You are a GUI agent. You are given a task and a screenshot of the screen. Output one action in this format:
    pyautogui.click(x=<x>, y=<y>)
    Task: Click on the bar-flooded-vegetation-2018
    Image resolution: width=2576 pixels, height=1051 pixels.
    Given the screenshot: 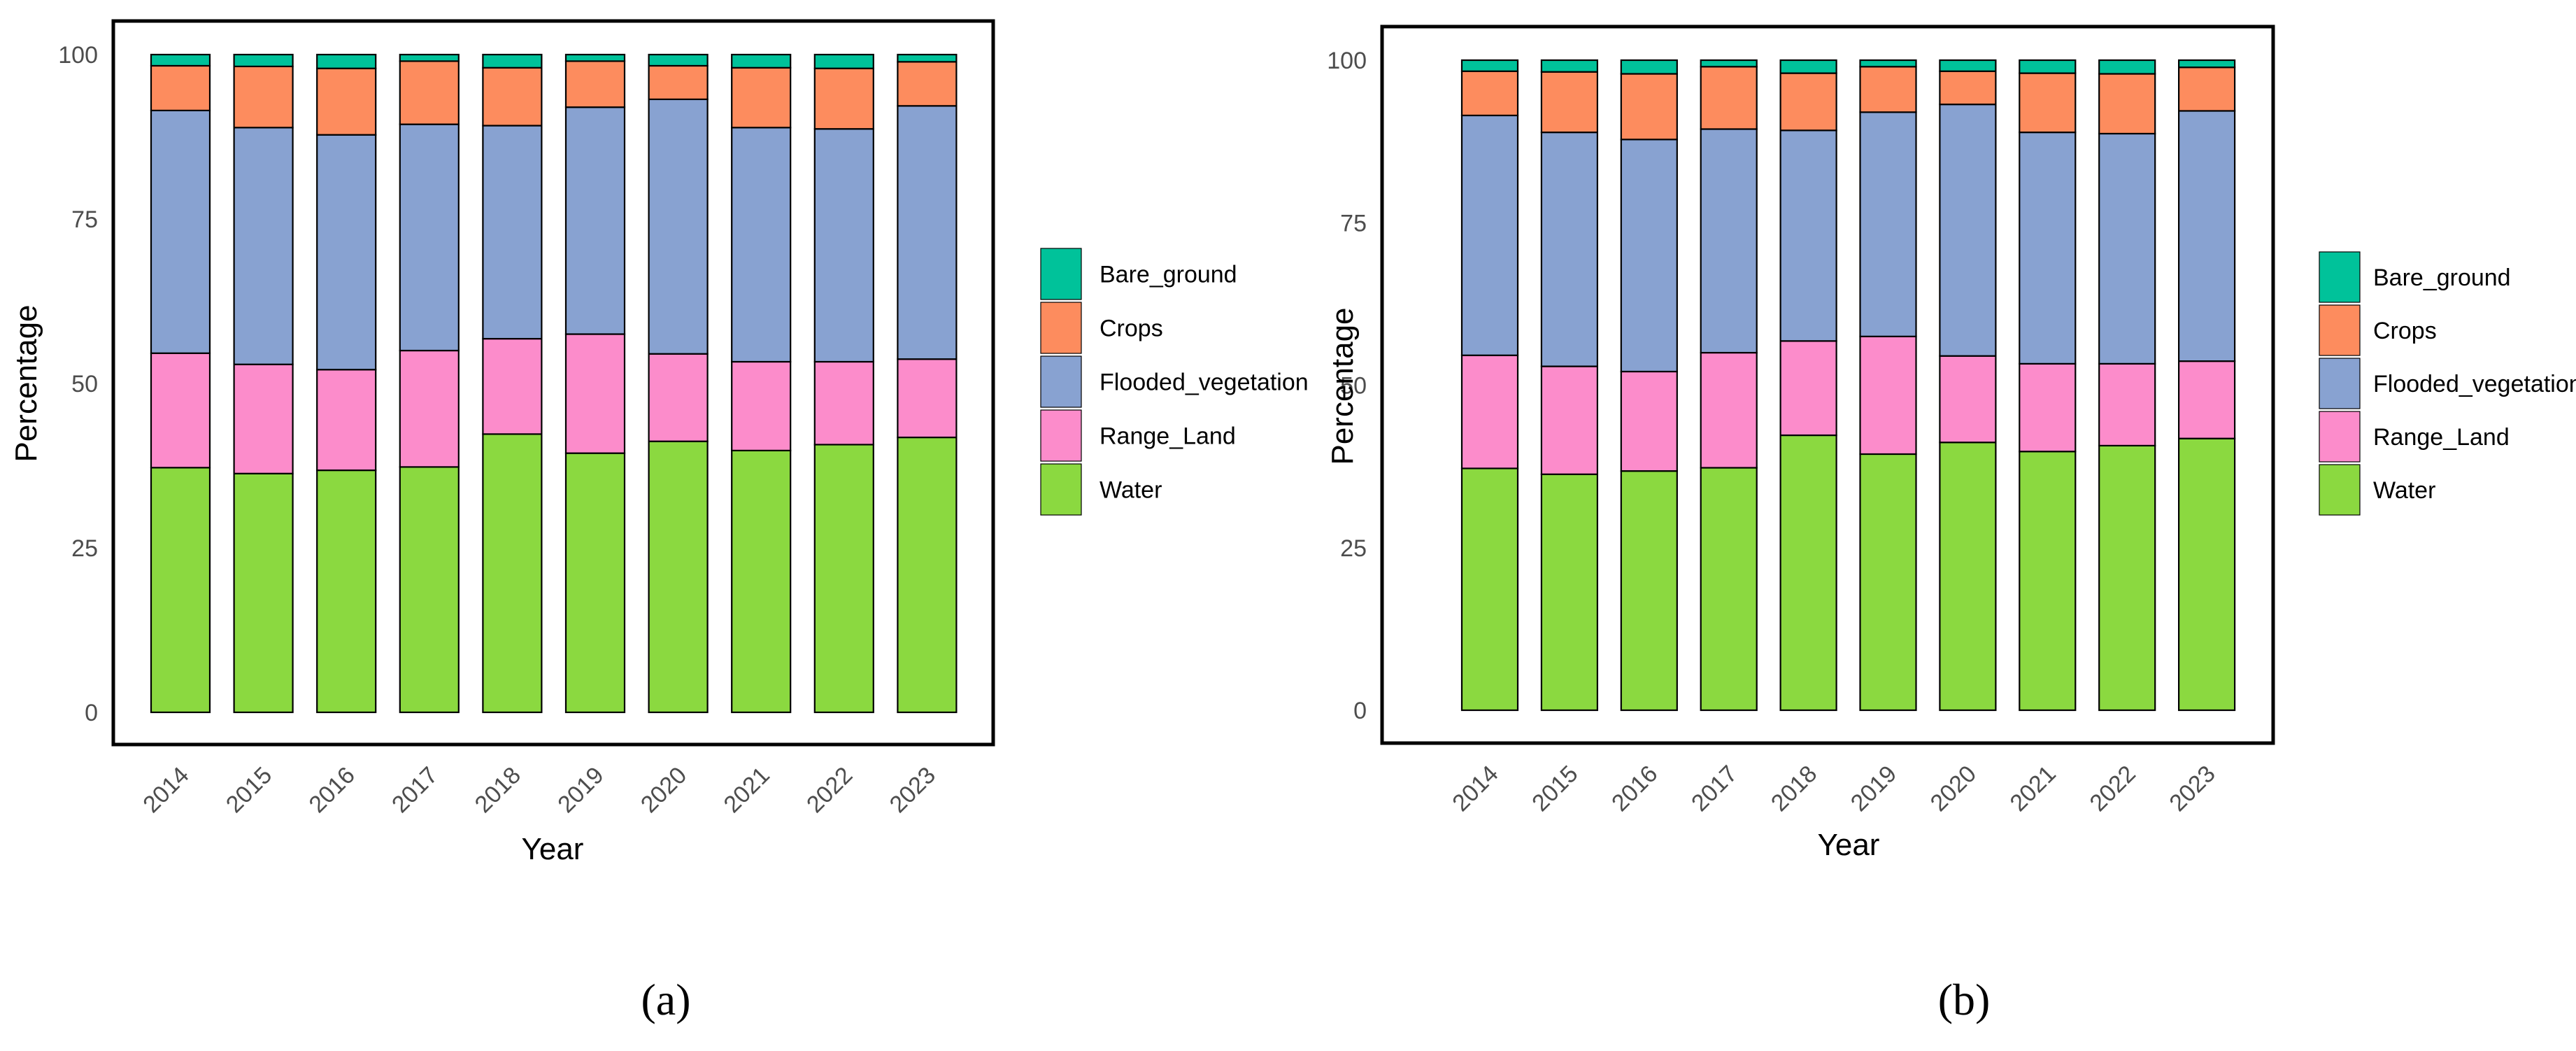 What is the action you would take?
    pyautogui.click(x=512, y=232)
    